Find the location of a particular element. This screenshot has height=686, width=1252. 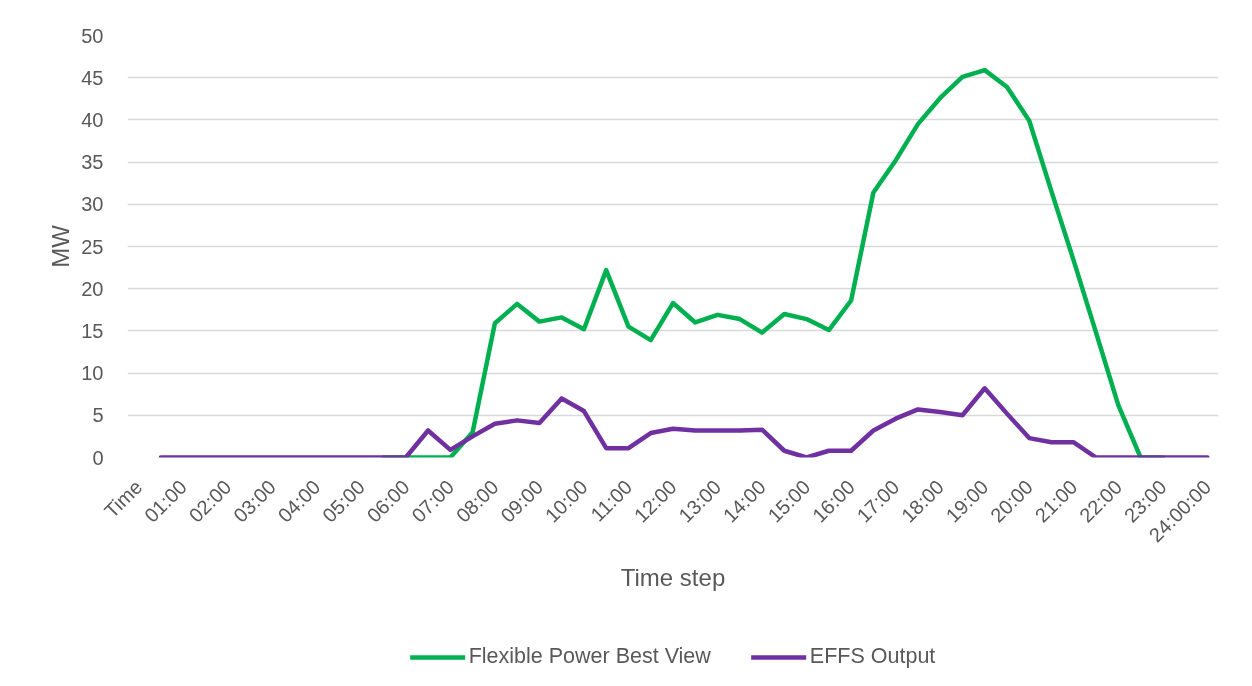

y-tick-label: 10 is located at coordinates (92, 373).